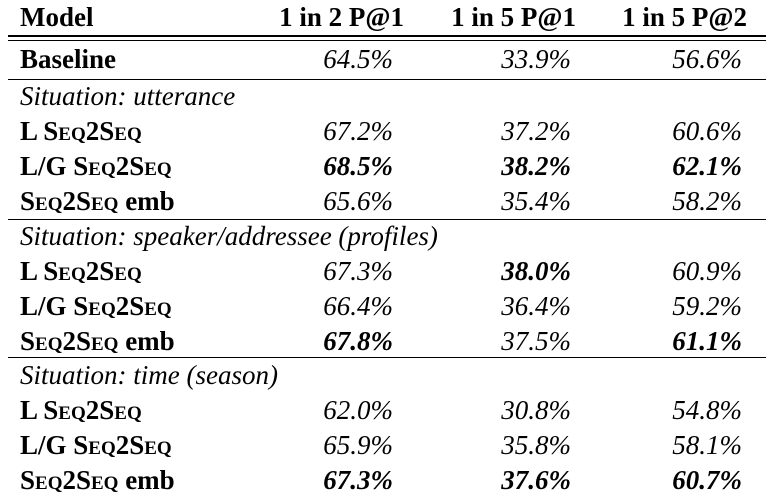 The width and height of the screenshot is (769, 503). Describe the element at coordinates (536, 271) in the screenshot. I see `value-cell: 38.0%` at that location.